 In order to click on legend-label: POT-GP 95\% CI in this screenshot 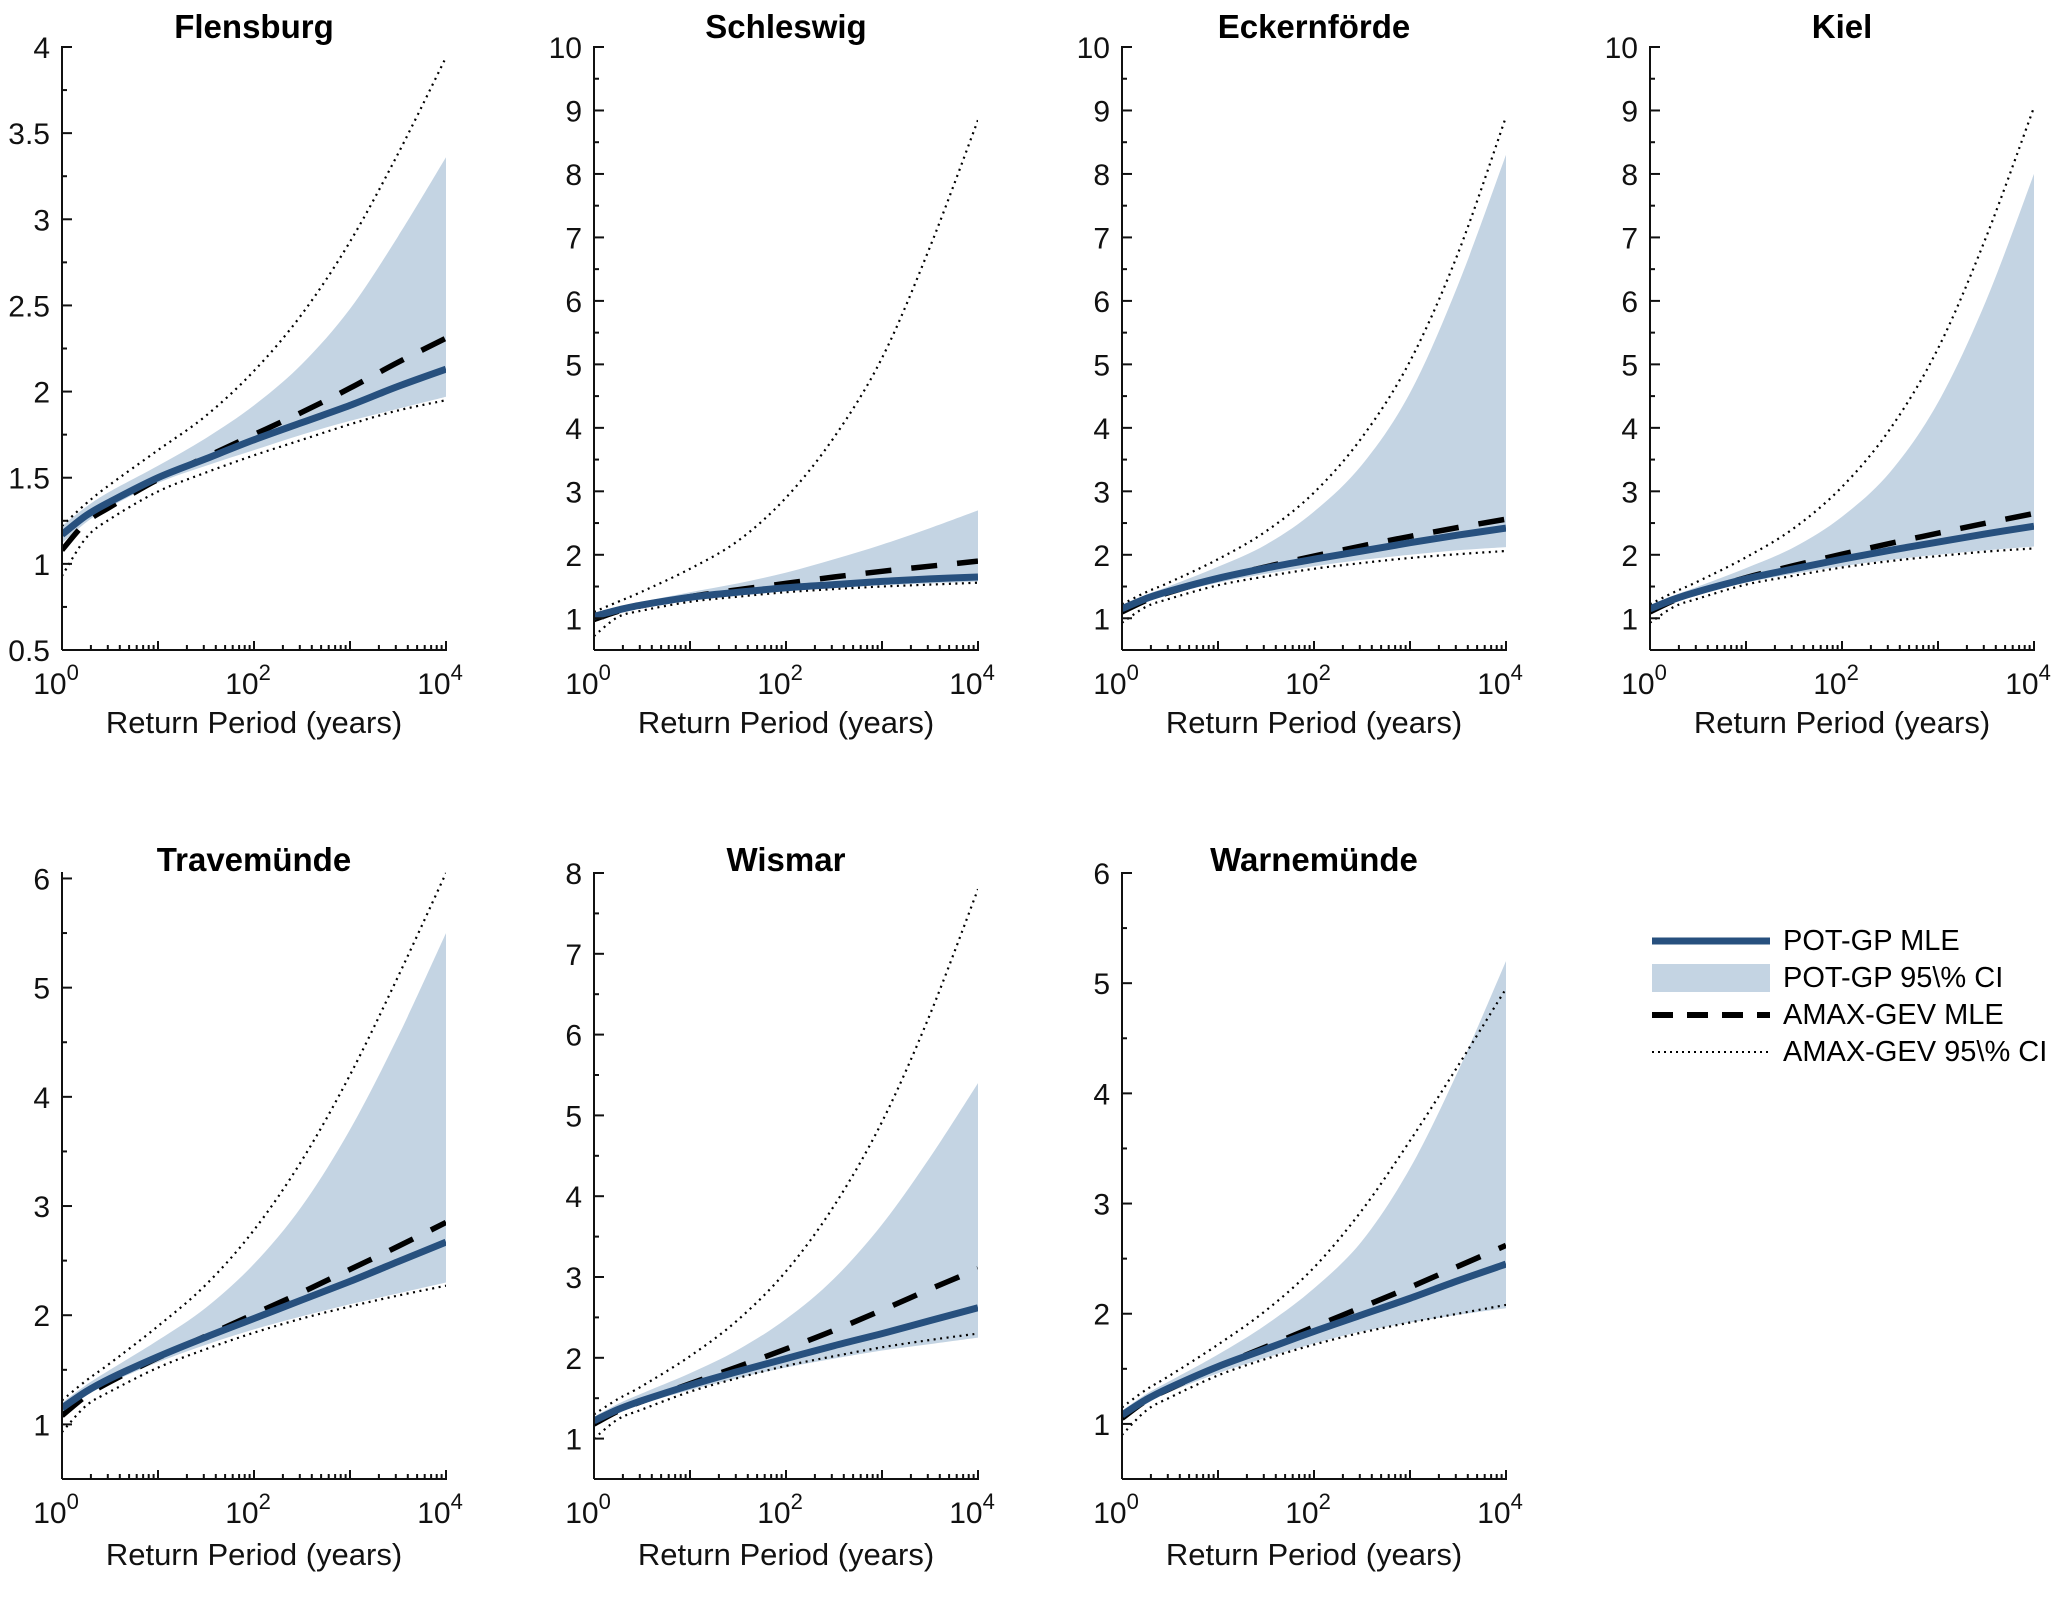, I will do `click(1893, 977)`.